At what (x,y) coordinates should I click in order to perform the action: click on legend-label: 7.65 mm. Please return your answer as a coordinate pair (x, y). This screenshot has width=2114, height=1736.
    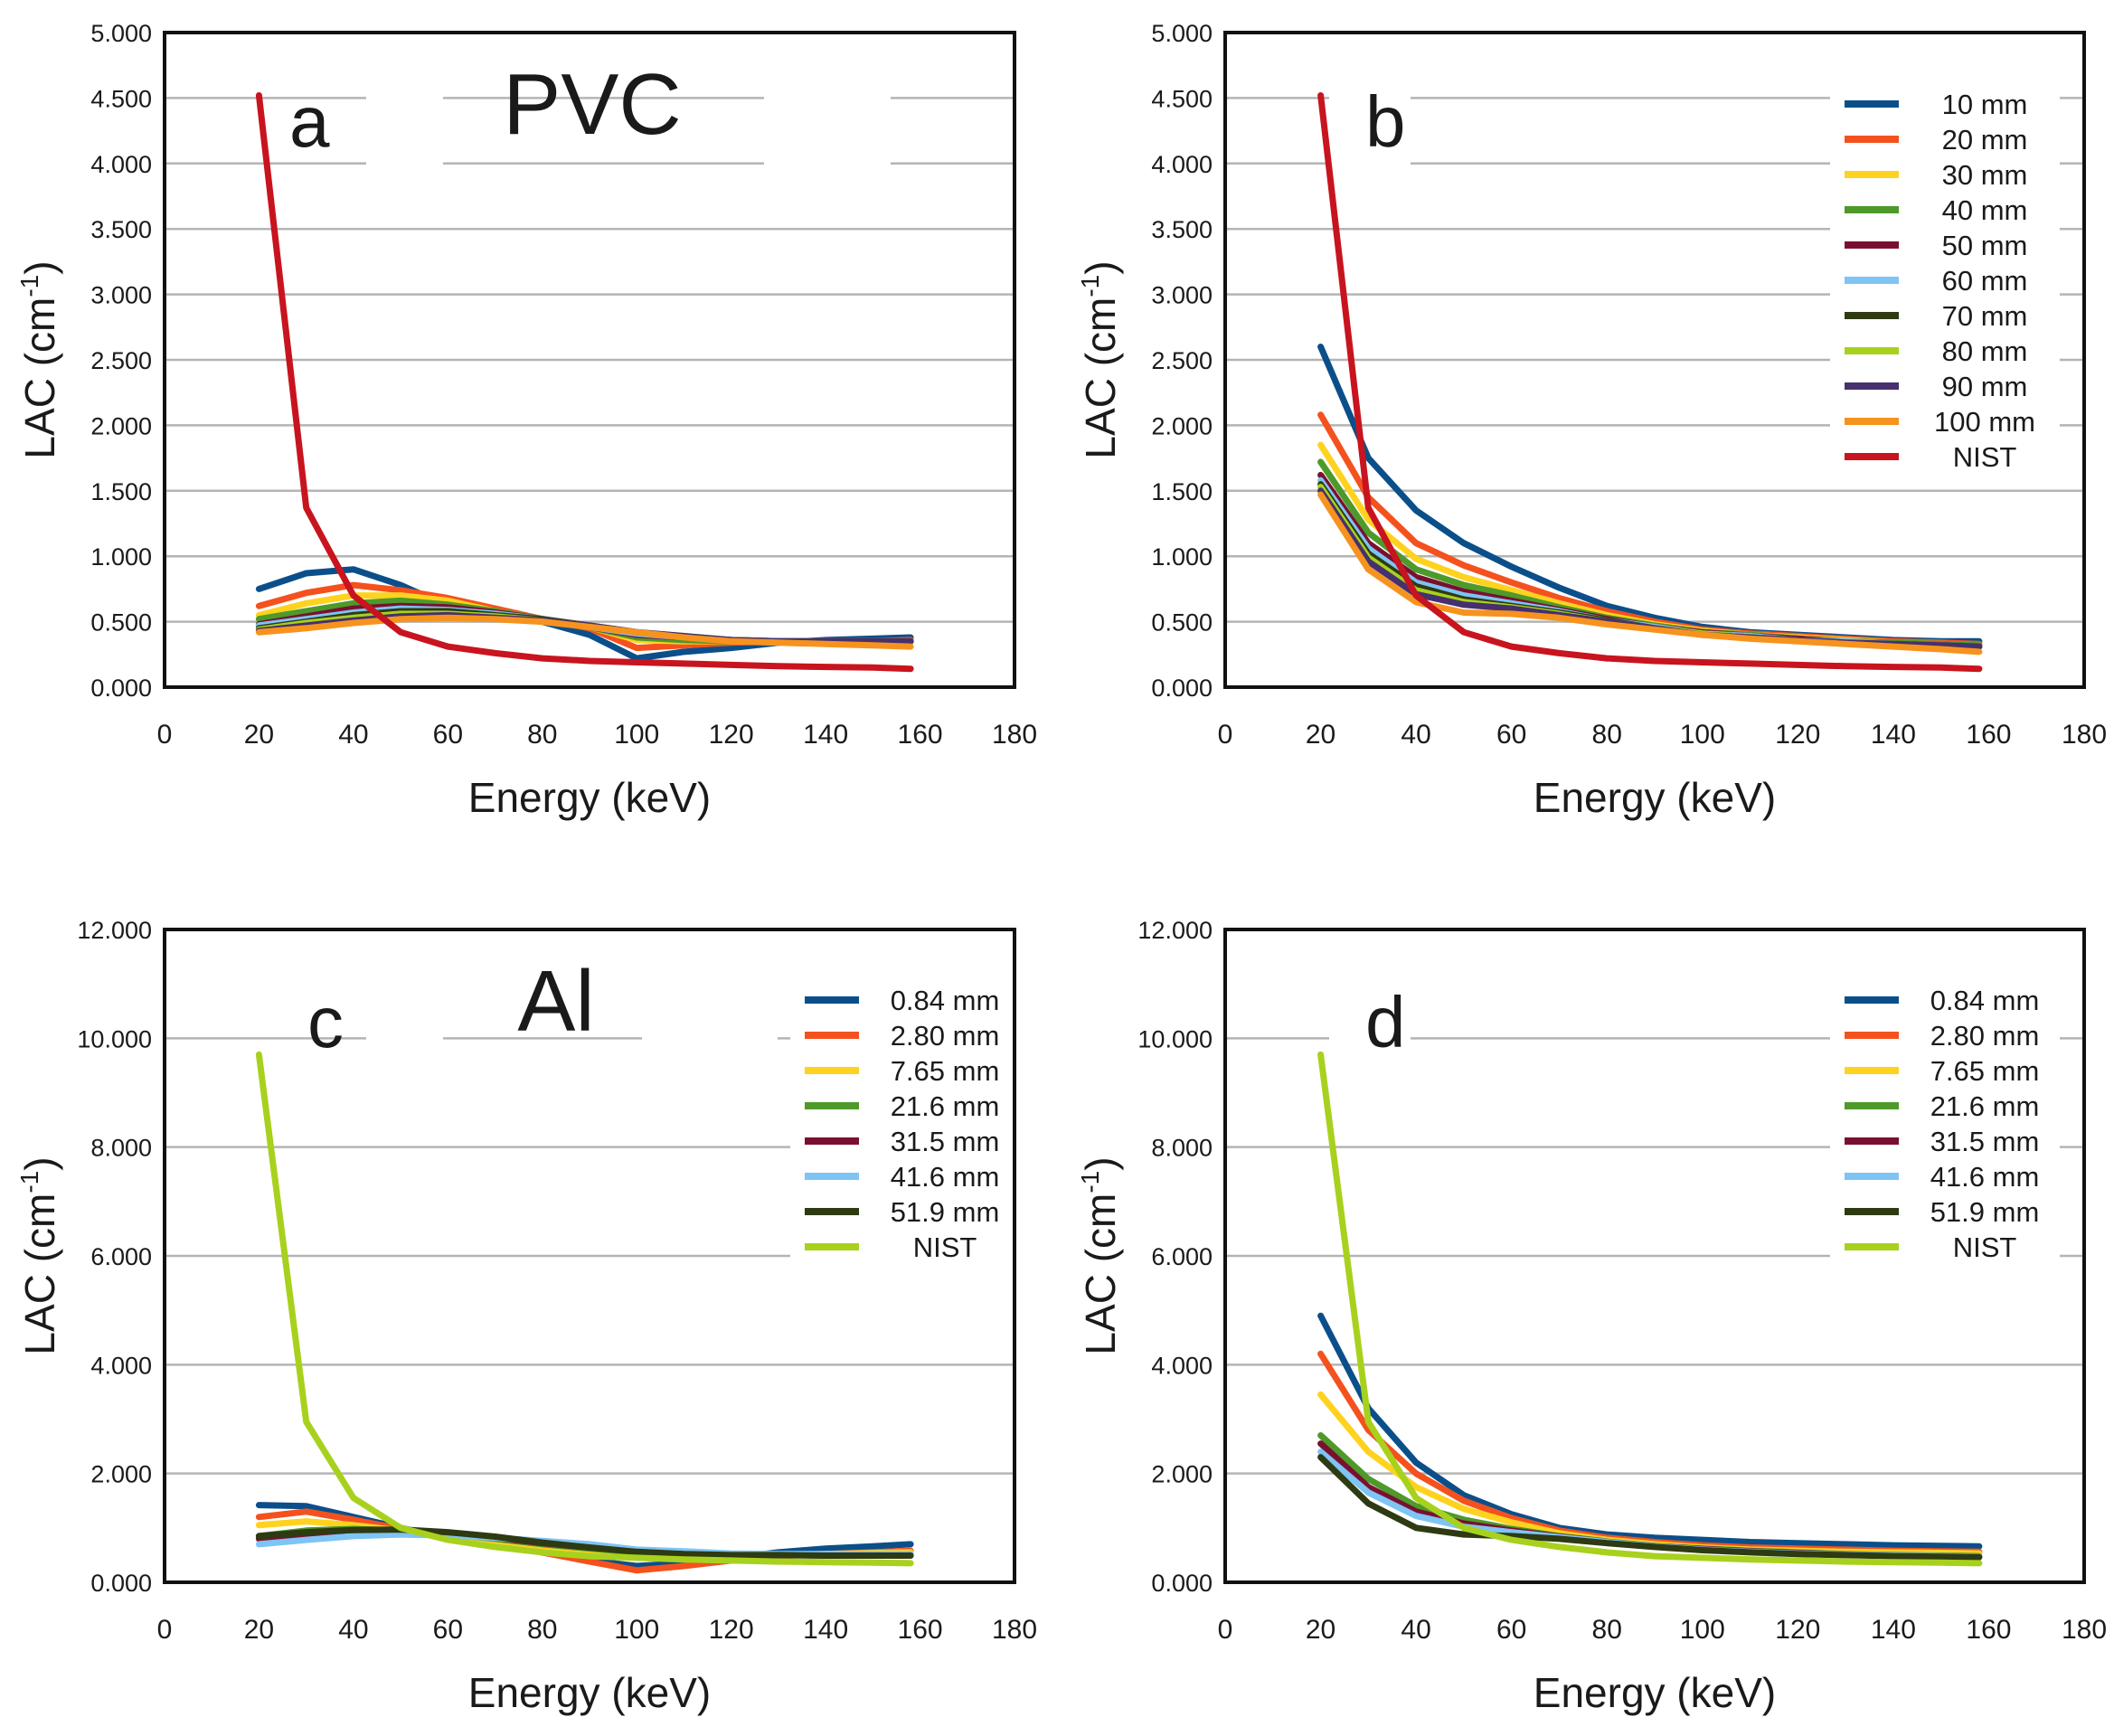
    Looking at the image, I should click on (946, 1071).